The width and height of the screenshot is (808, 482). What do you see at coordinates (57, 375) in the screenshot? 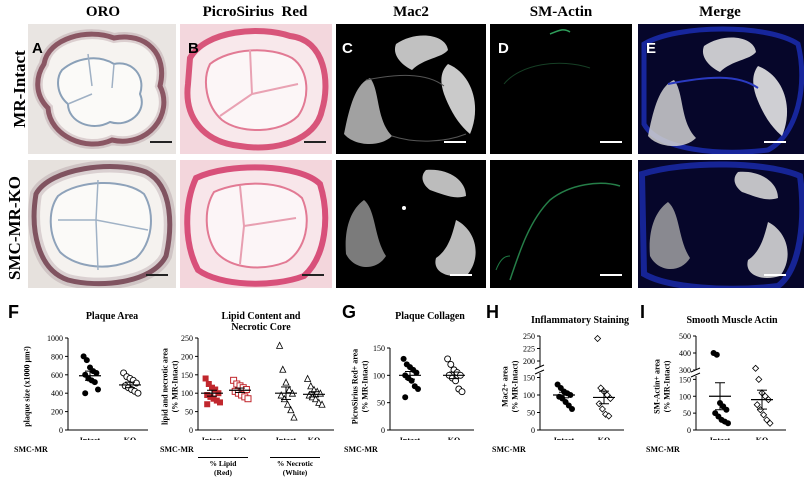
I see `plaque-area-tick-label: 600` at bounding box center [57, 375].